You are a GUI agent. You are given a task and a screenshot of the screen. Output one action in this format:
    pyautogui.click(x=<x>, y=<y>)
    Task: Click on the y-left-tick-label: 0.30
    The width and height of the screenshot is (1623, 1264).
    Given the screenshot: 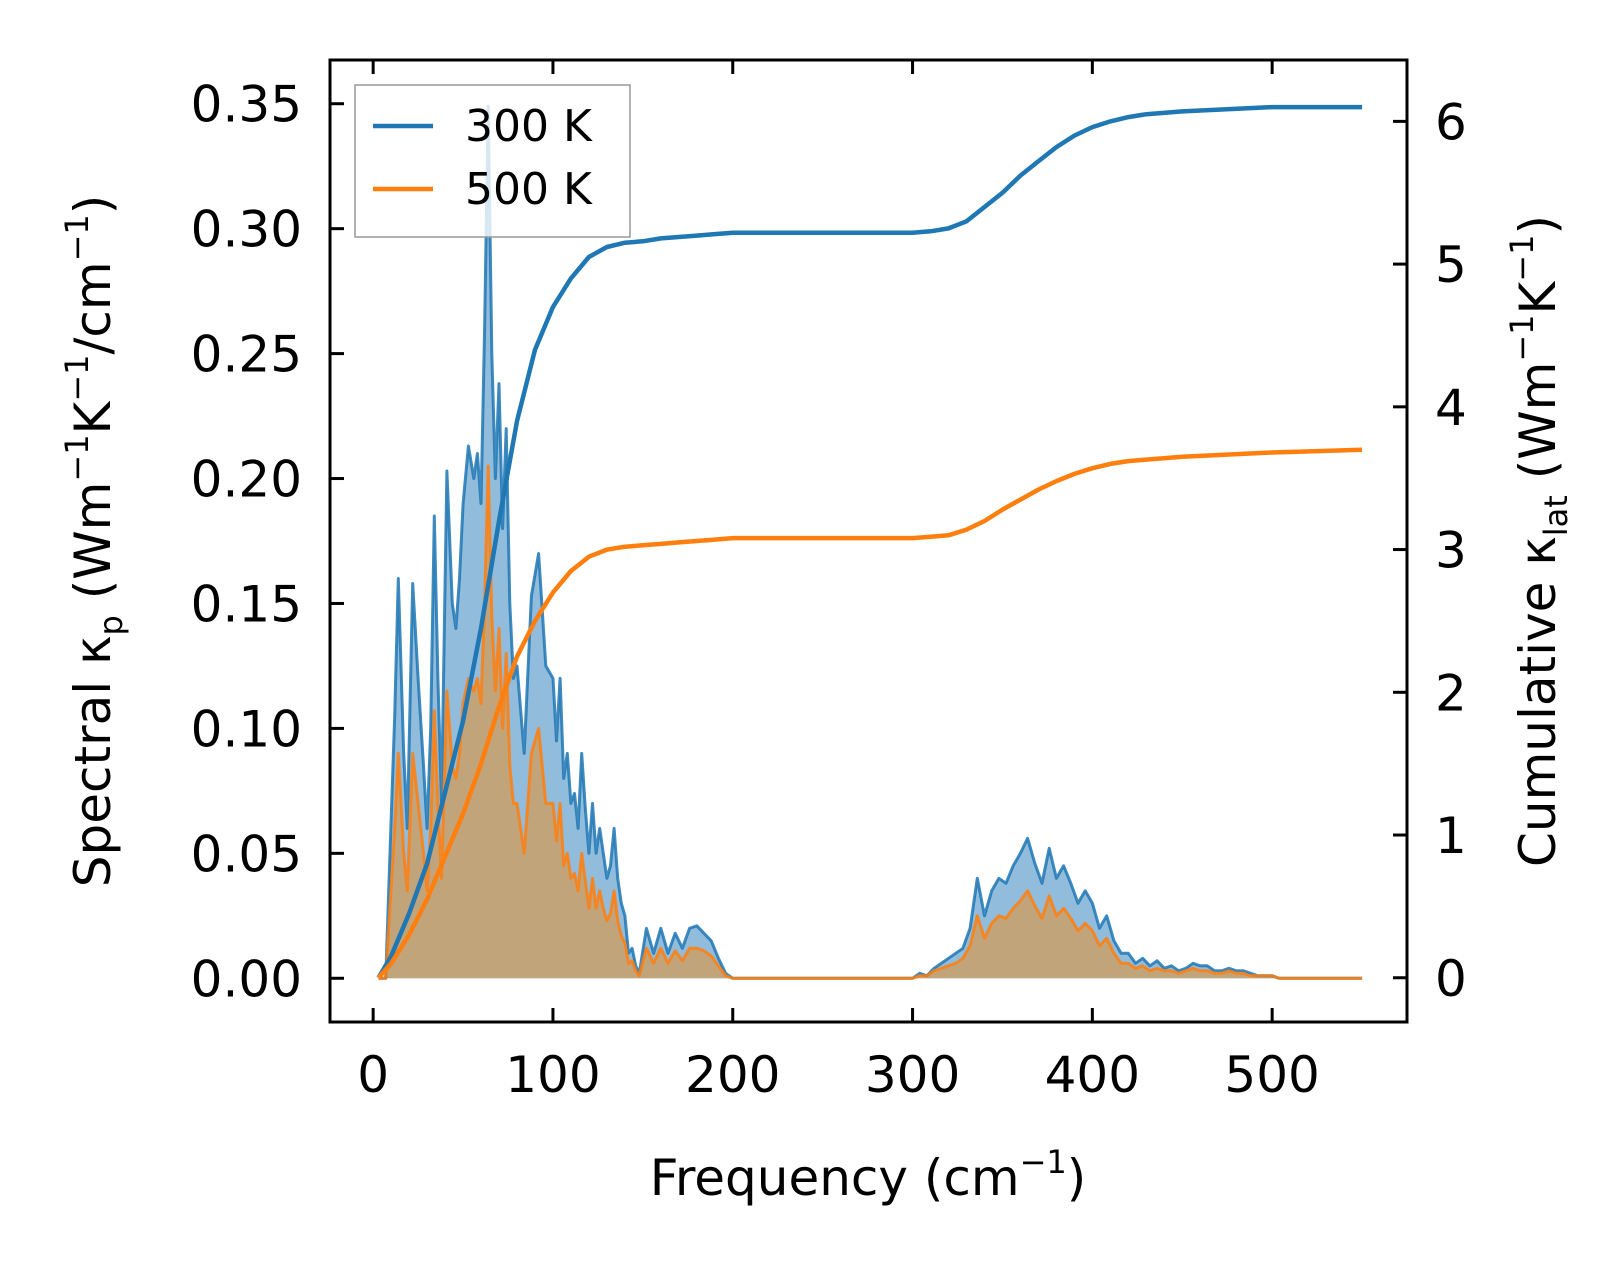 What is the action you would take?
    pyautogui.click(x=246, y=230)
    